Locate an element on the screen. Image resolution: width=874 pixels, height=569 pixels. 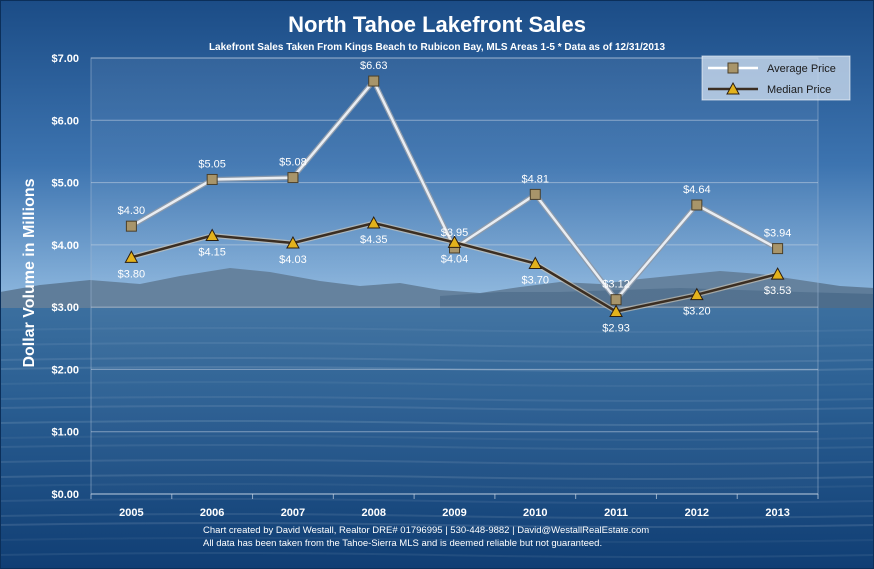
x-tick-label: 2010 is located at coordinates (535, 513).